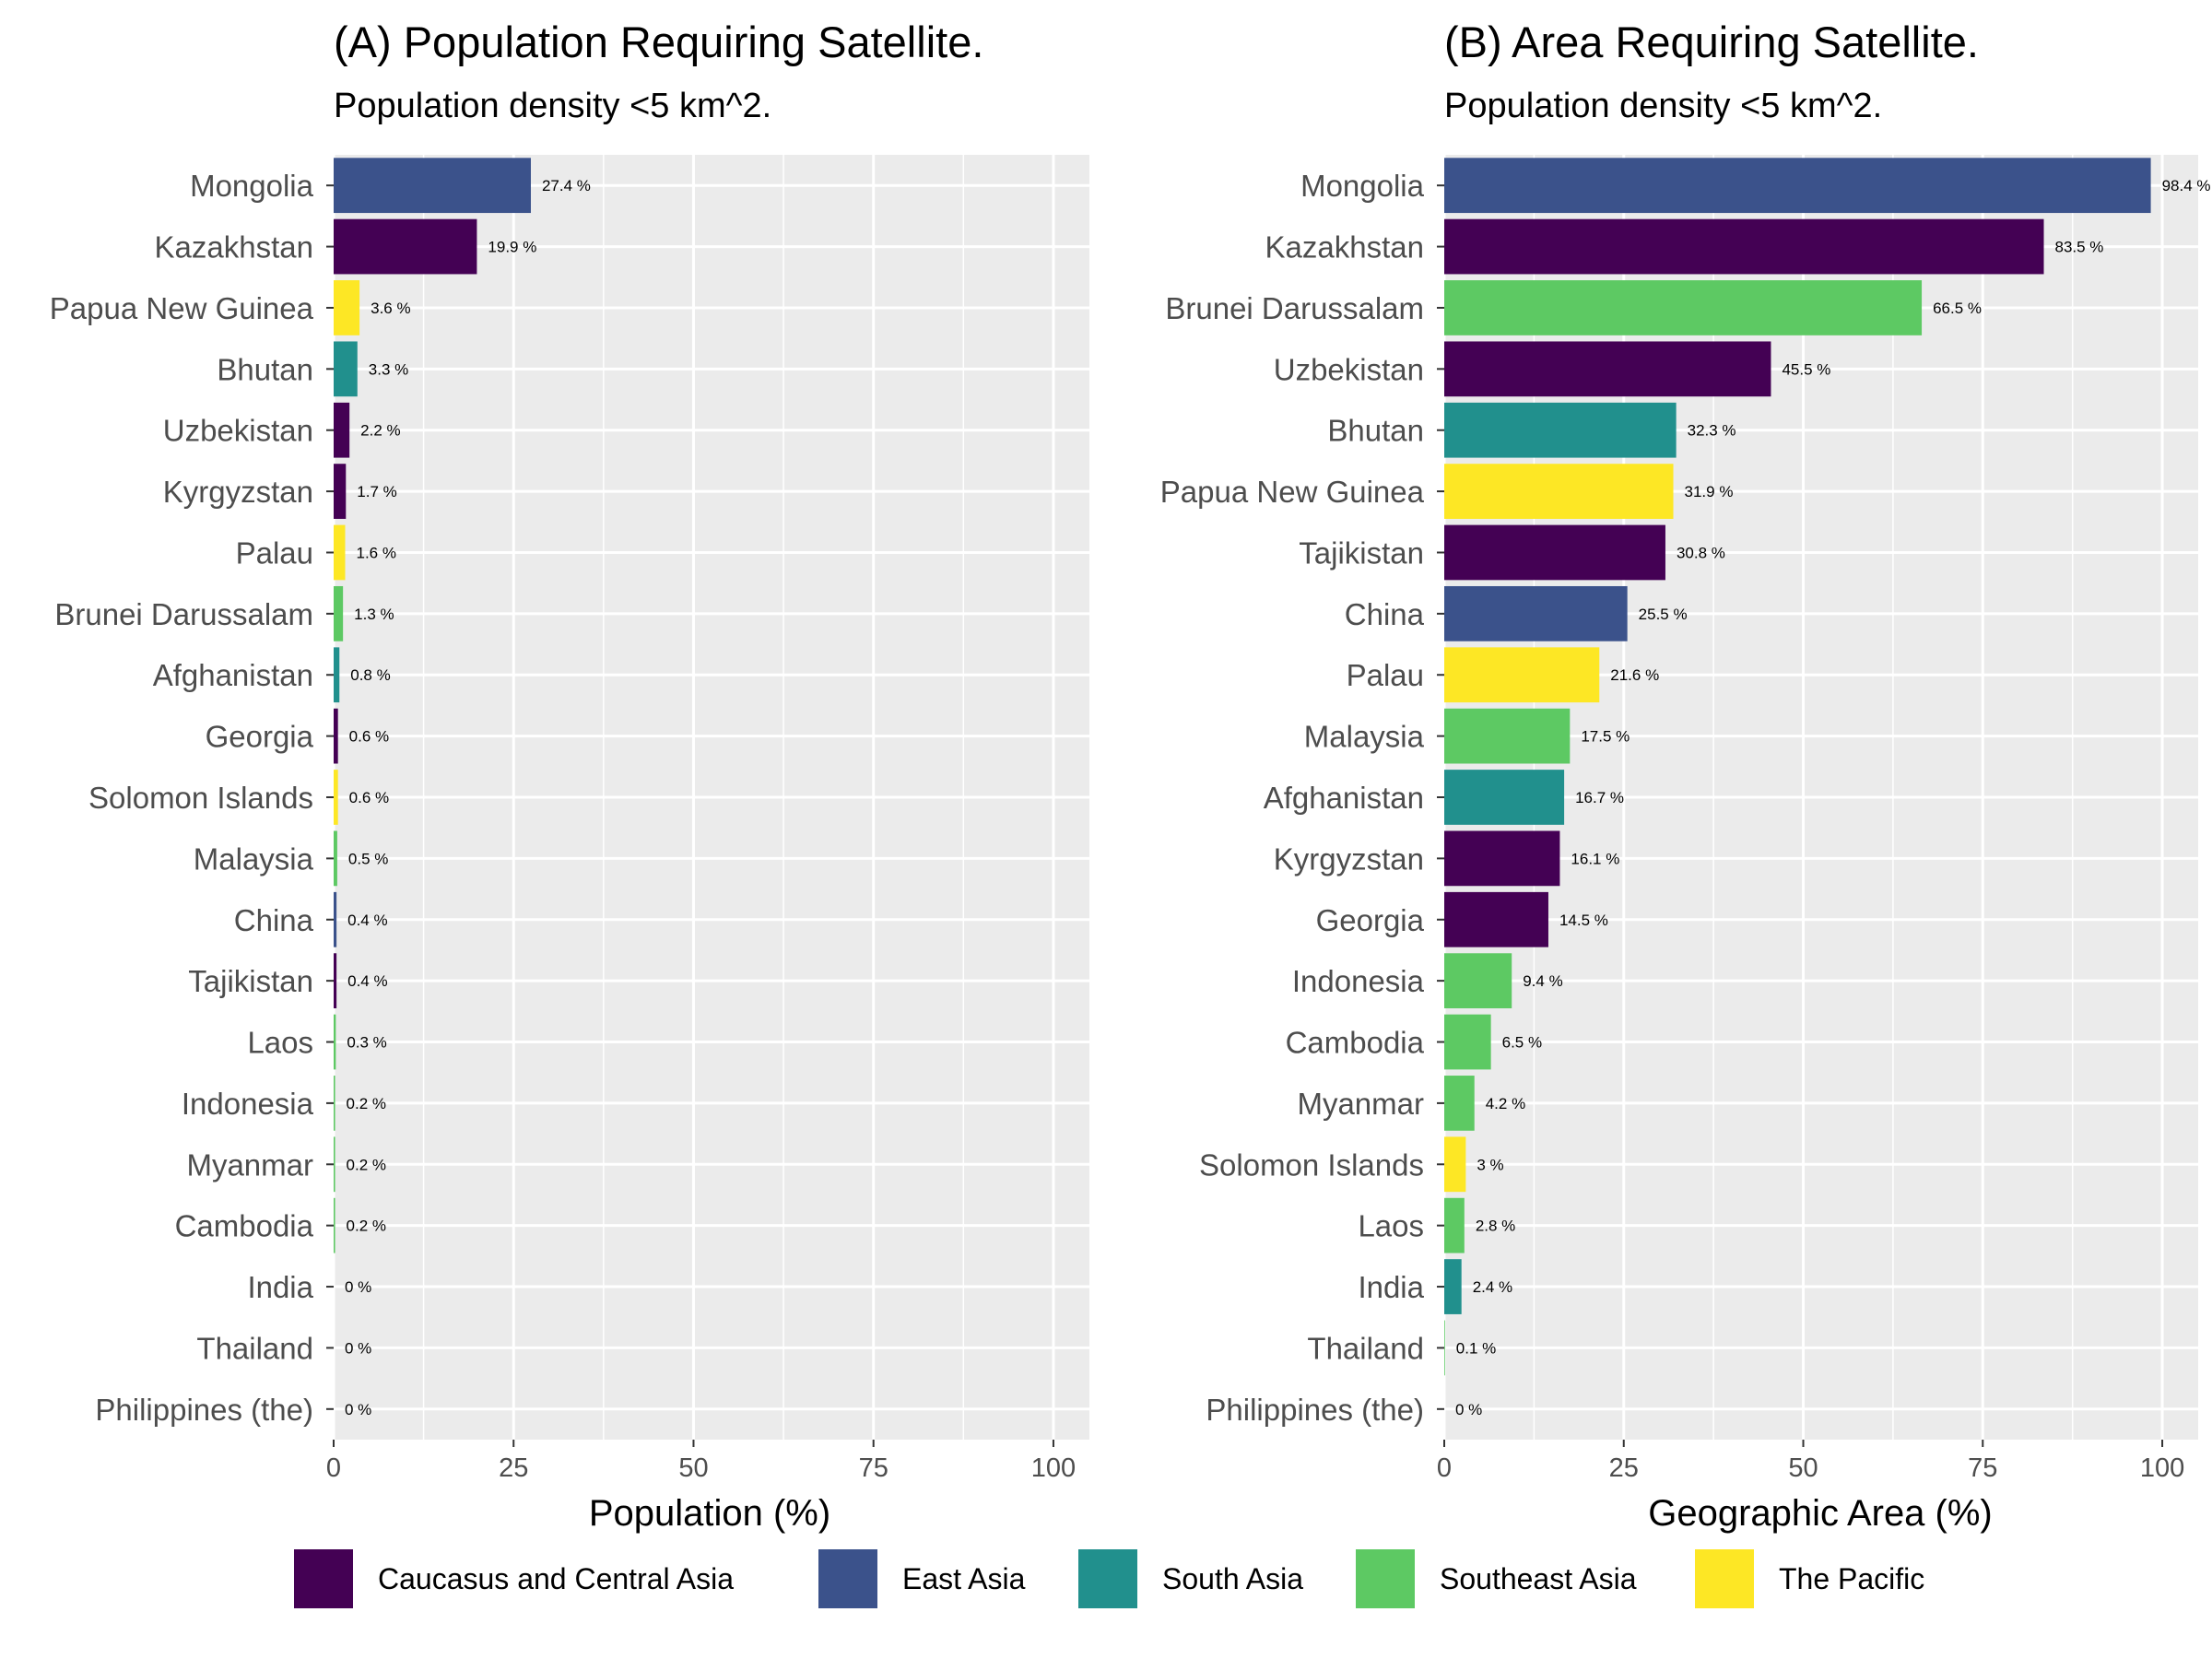 The width and height of the screenshot is (2212, 1659). I want to click on panel-b-subtitle: Population density <5 km^2., so click(1663, 106).